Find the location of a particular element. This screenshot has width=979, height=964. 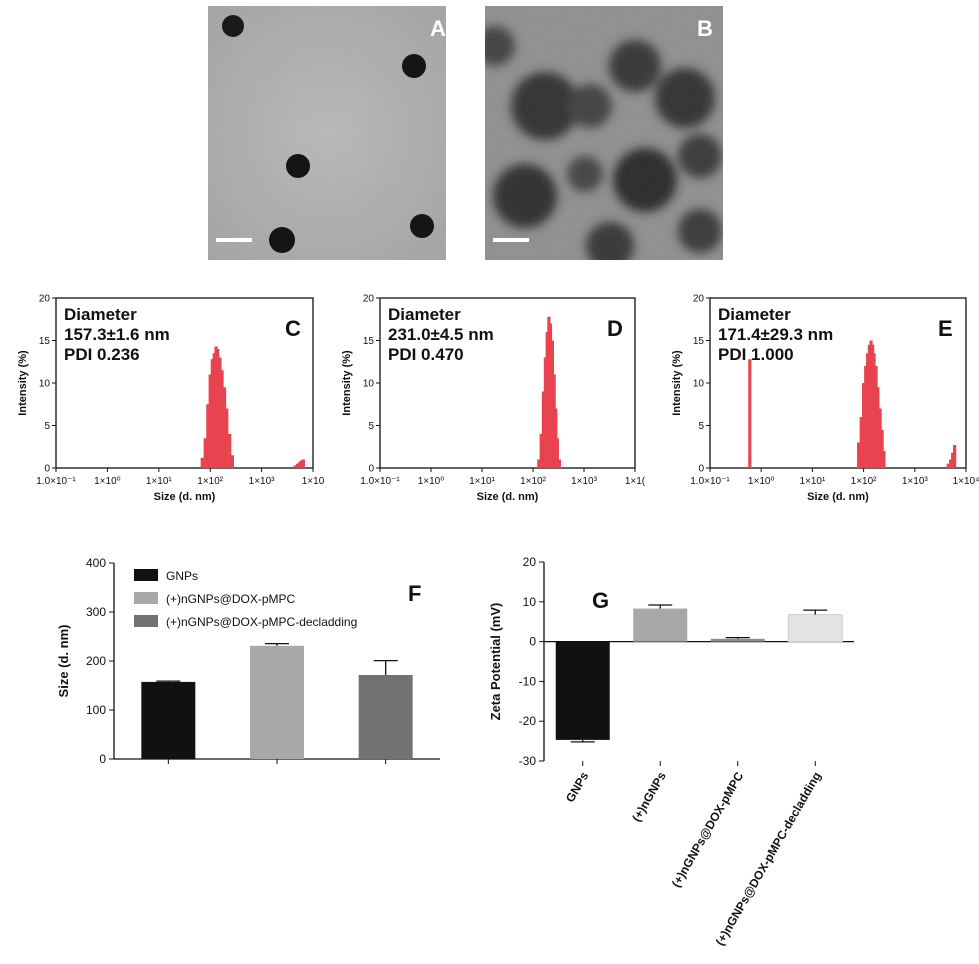

annotation-line: 171.4±29.3 nm is located at coordinates (775, 334).